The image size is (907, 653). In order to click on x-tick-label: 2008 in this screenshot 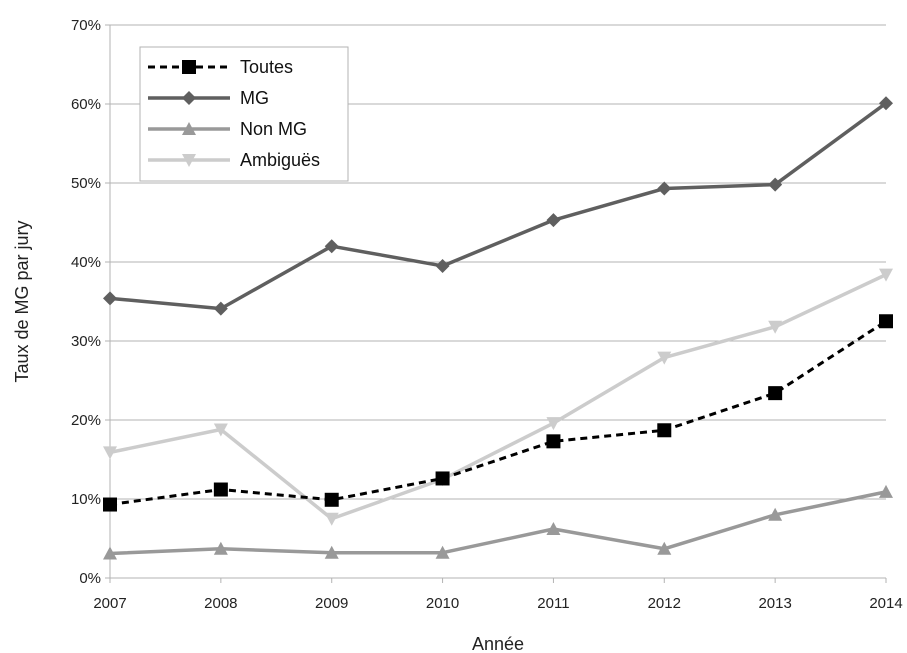, I will do `click(220, 603)`.